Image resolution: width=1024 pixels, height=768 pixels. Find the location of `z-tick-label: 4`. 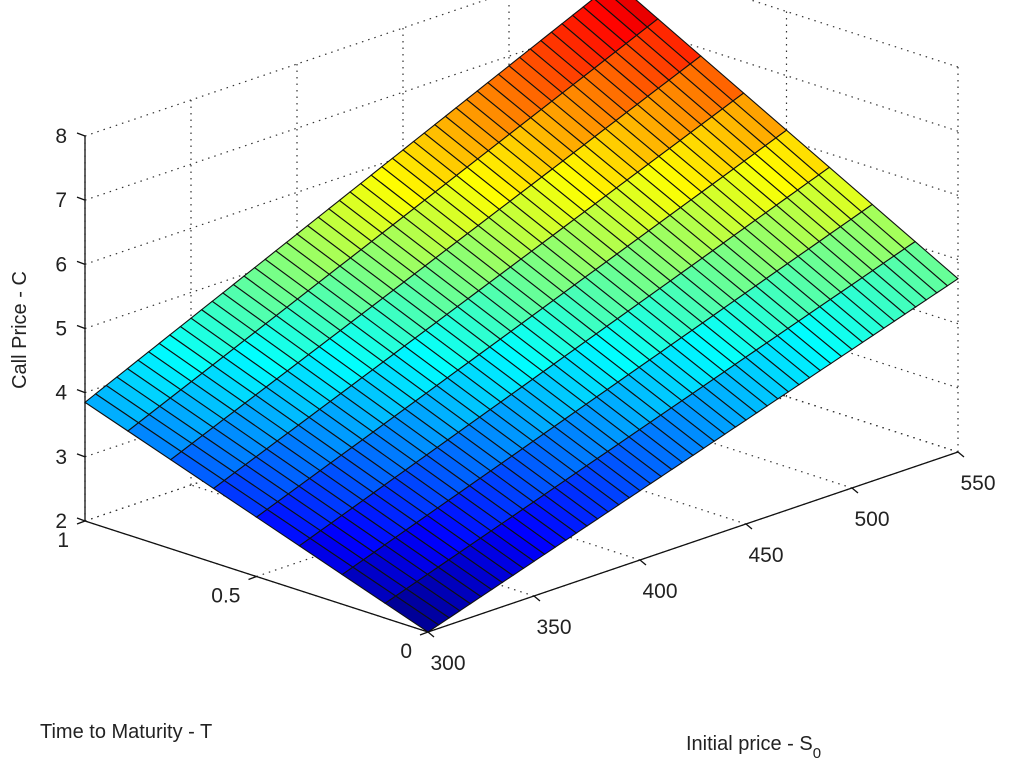

z-tick-label: 4 is located at coordinates (61, 393).